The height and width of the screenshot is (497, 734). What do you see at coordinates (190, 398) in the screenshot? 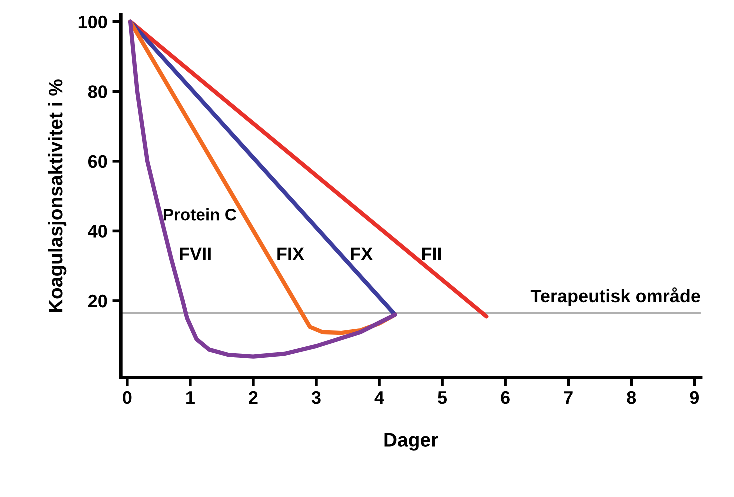
I see `x-tick-label: 1` at bounding box center [190, 398].